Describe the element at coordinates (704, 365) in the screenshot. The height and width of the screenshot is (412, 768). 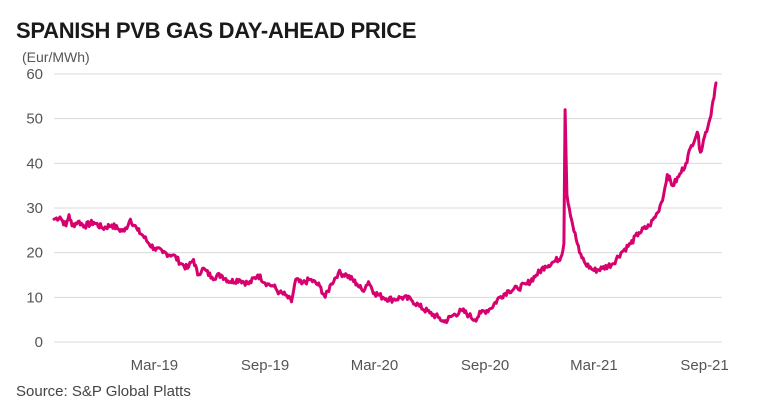
I see `x-tick-label: Sep-21` at that location.